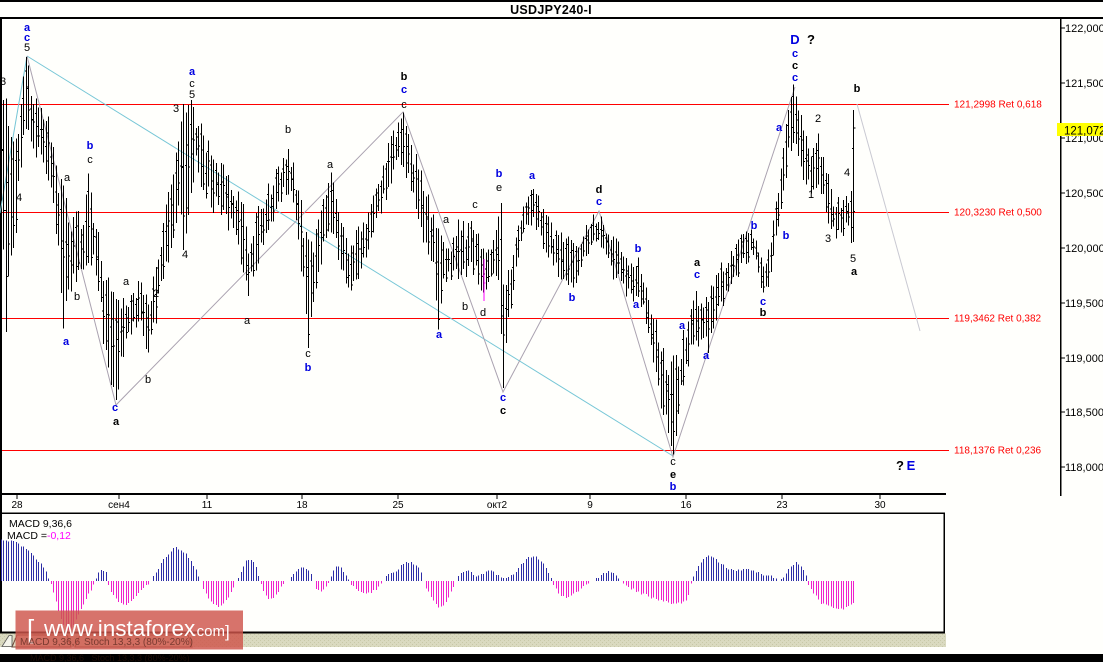 This screenshot has height=662, width=1103. Describe the element at coordinates (794, 39) in the screenshot. I see `svg-text: D` at that location.